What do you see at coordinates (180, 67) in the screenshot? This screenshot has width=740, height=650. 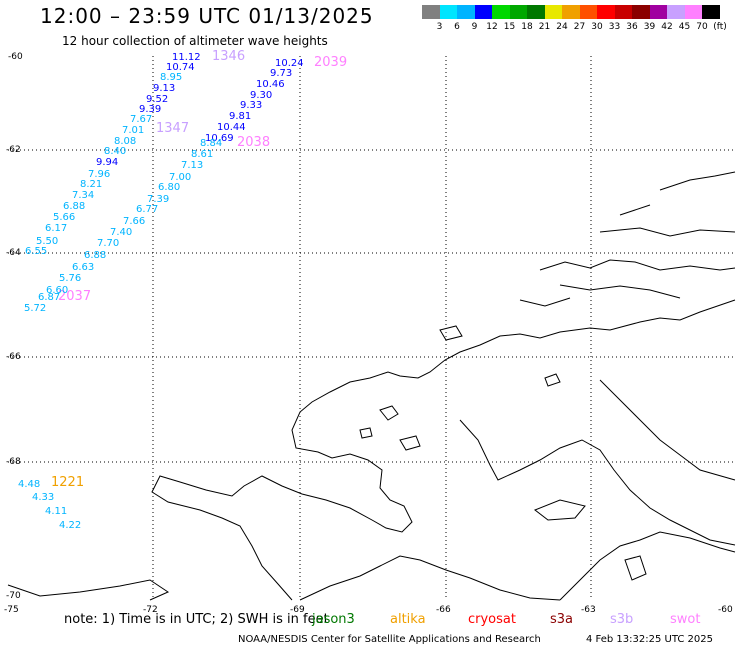 I see `wave-height-value: 10.74` at bounding box center [180, 67].